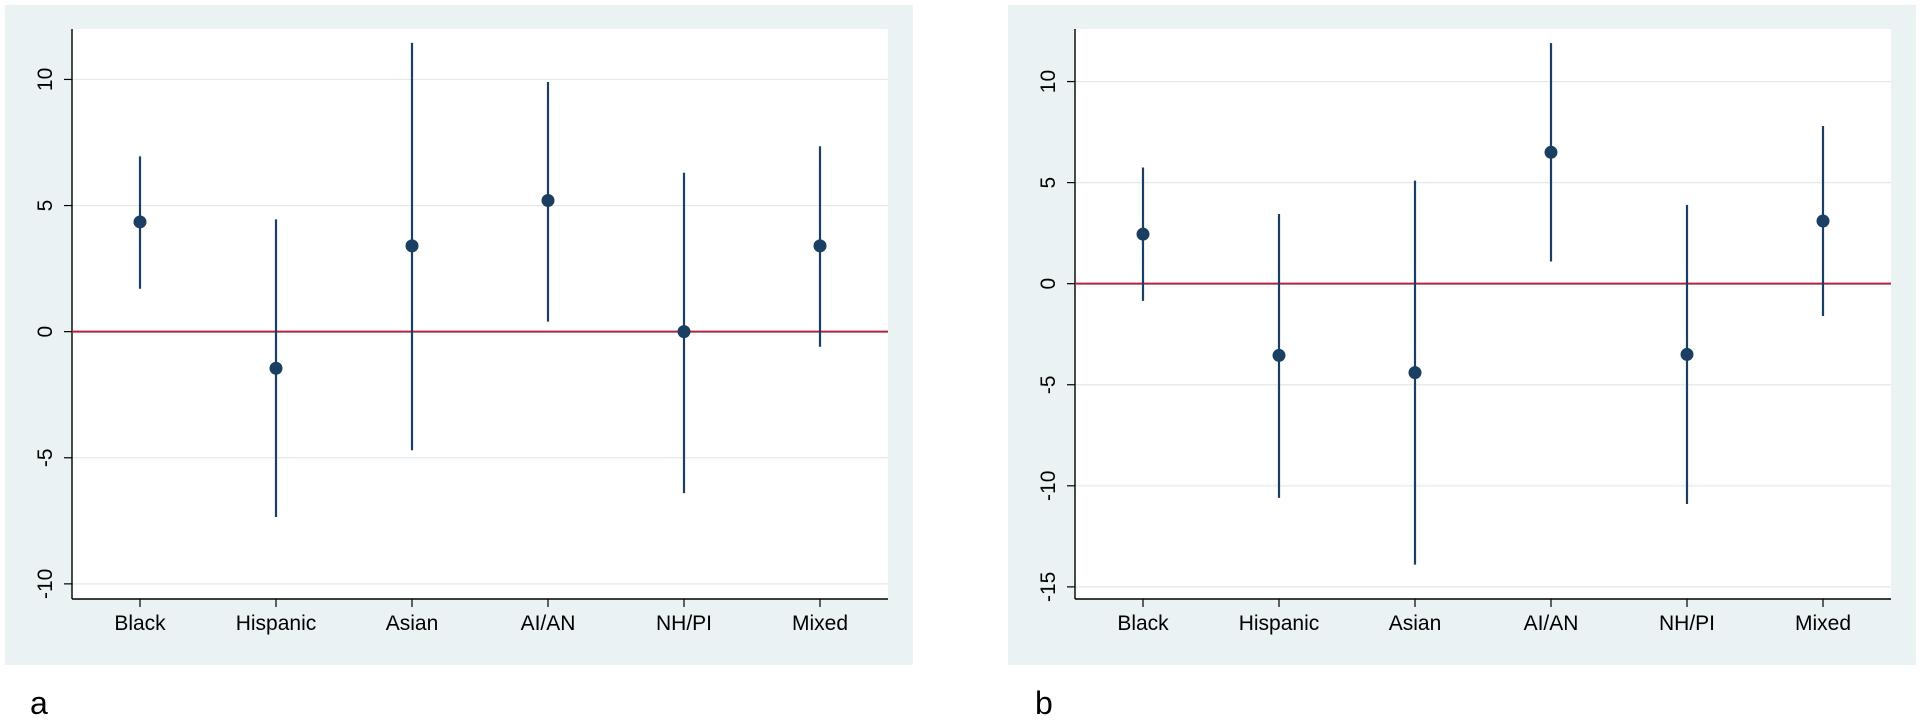 The height and width of the screenshot is (726, 1920). Describe the element at coordinates (1044, 703) in the screenshot. I see `panel-label-b: b` at that location.